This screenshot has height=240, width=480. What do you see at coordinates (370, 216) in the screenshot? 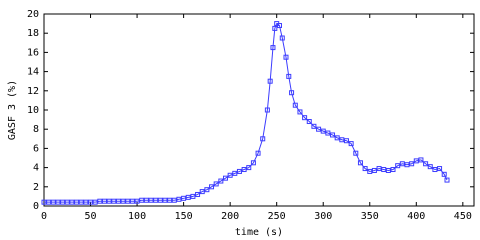
I see `x-tick-label: 350` at bounding box center [370, 216].